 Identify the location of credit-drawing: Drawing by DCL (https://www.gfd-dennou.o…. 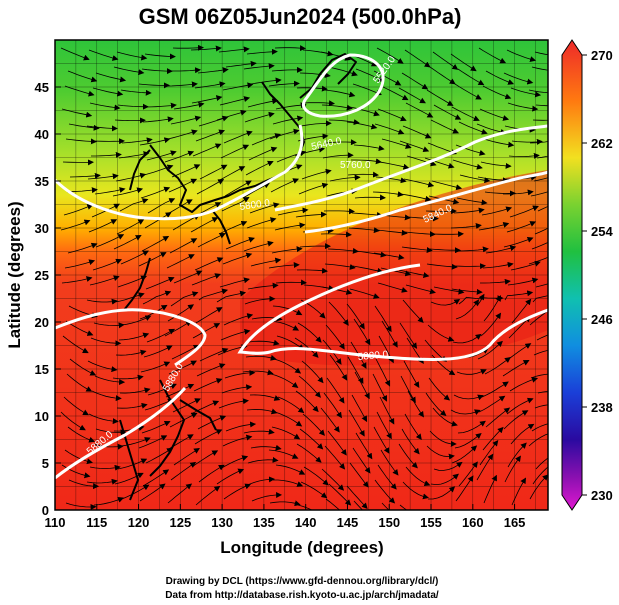
(302, 581).